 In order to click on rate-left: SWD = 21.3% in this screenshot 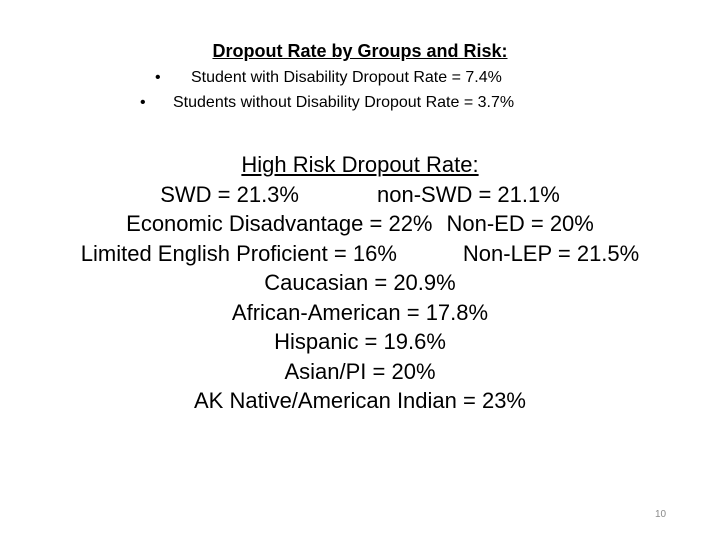, I will do `click(229, 194)`.